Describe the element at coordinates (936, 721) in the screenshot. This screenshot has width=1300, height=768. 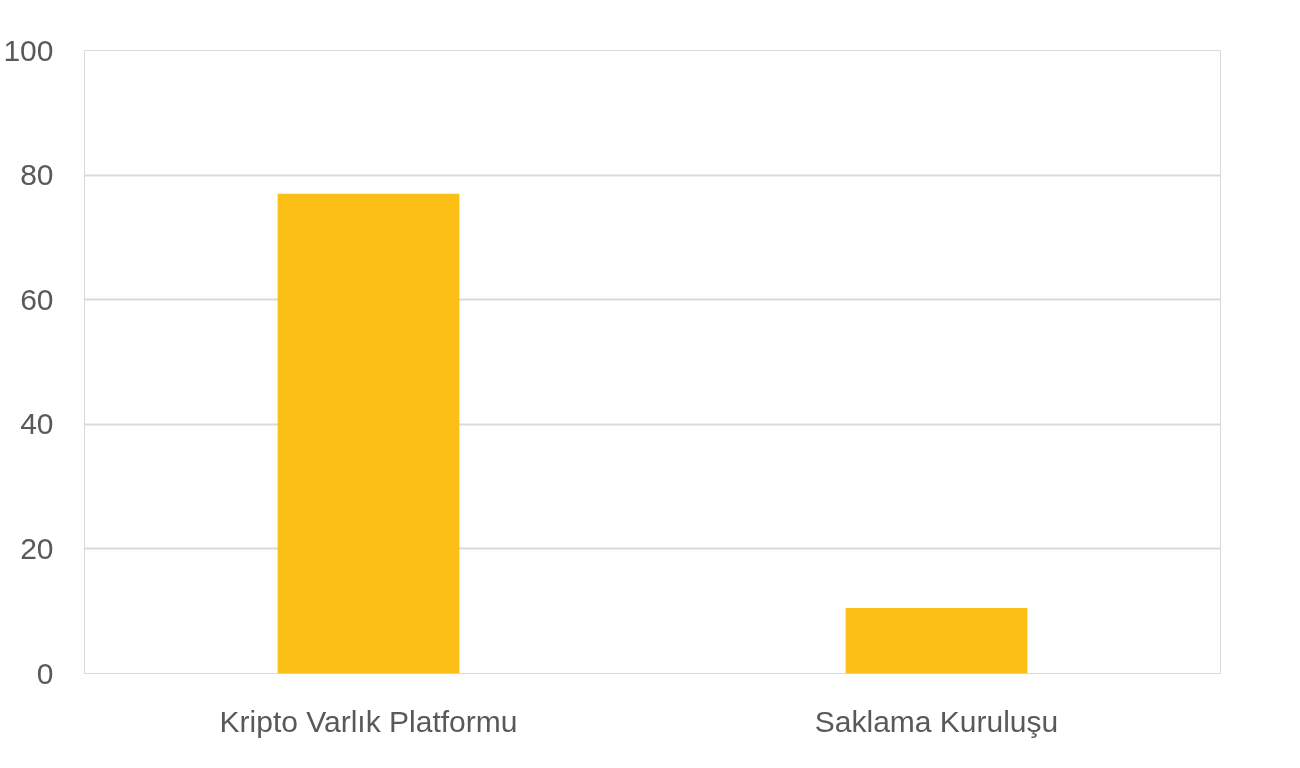
I see `x-tick-label: Saklama Kuruluşu` at that location.